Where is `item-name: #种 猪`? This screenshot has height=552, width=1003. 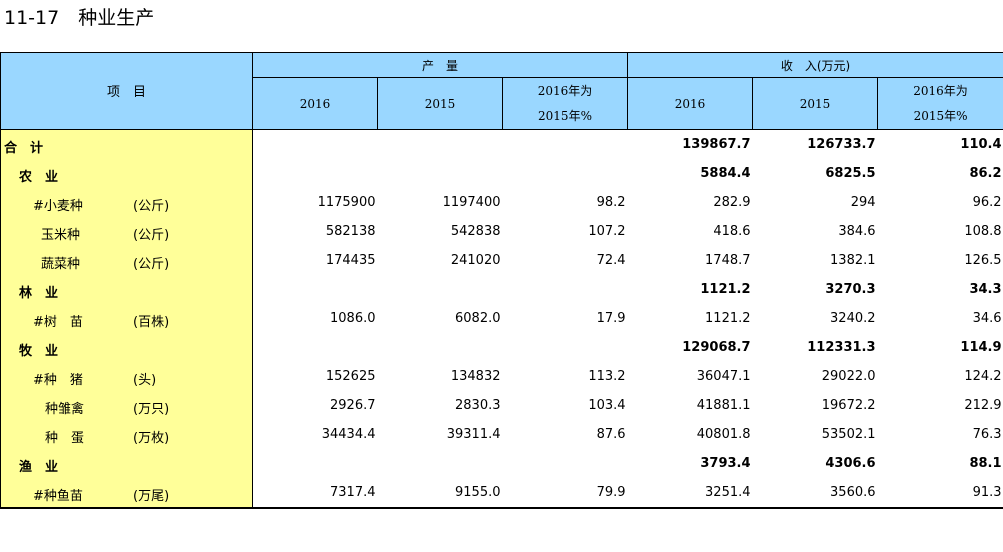 item-name: #种 猪 is located at coordinates (58, 380).